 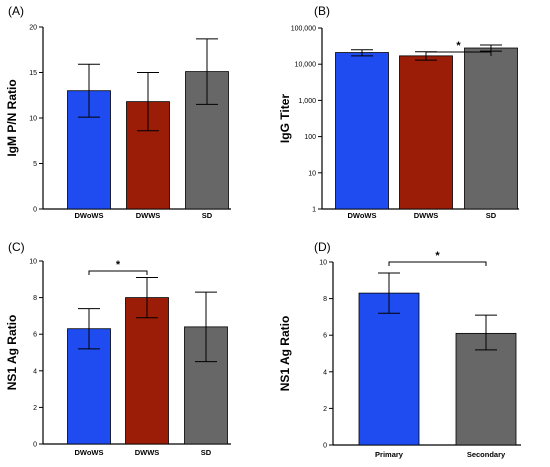 I want to click on y-tick-label: 20, so click(x=33, y=28).